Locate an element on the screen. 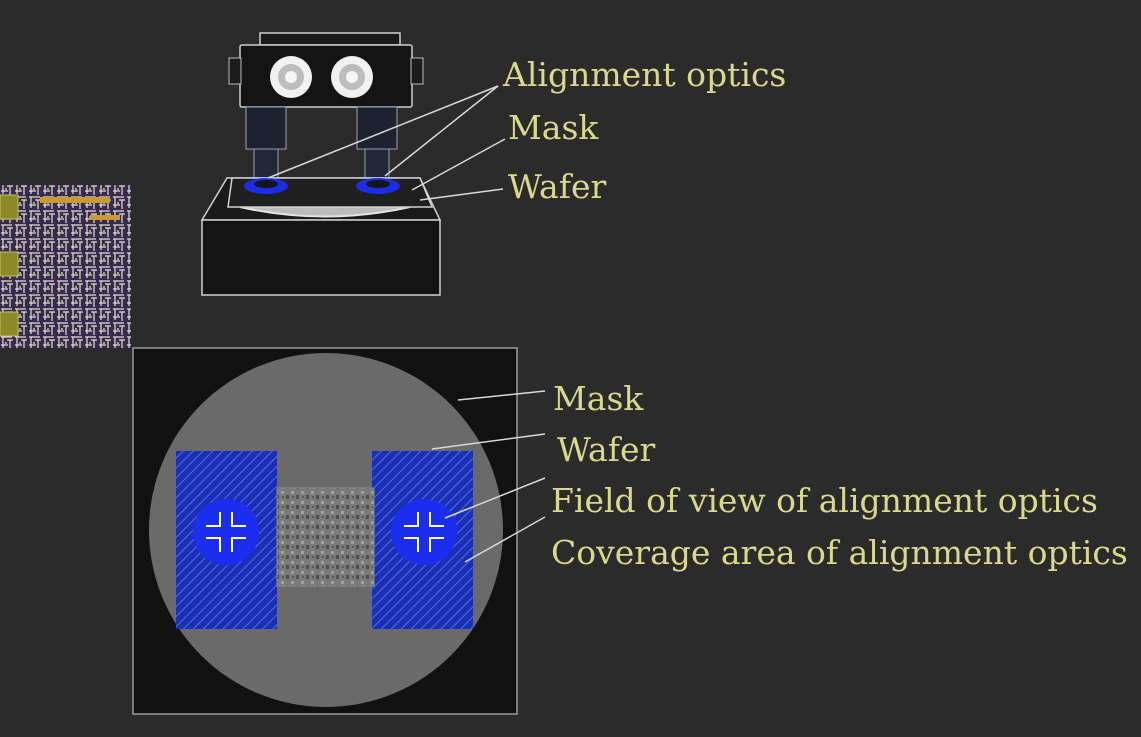  field-of-view-left is located at coordinates (226, 532).